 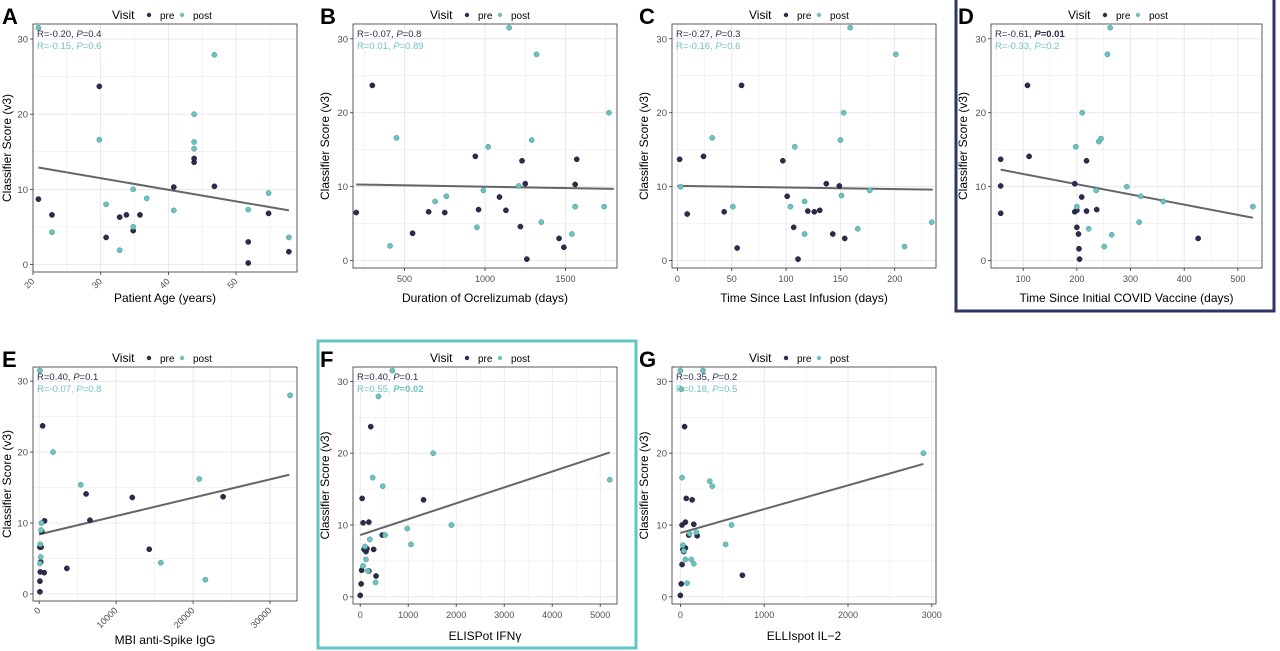 What do you see at coordinates (799, 358) in the screenshot?
I see `panel-g-legend: Visit pre post` at bounding box center [799, 358].